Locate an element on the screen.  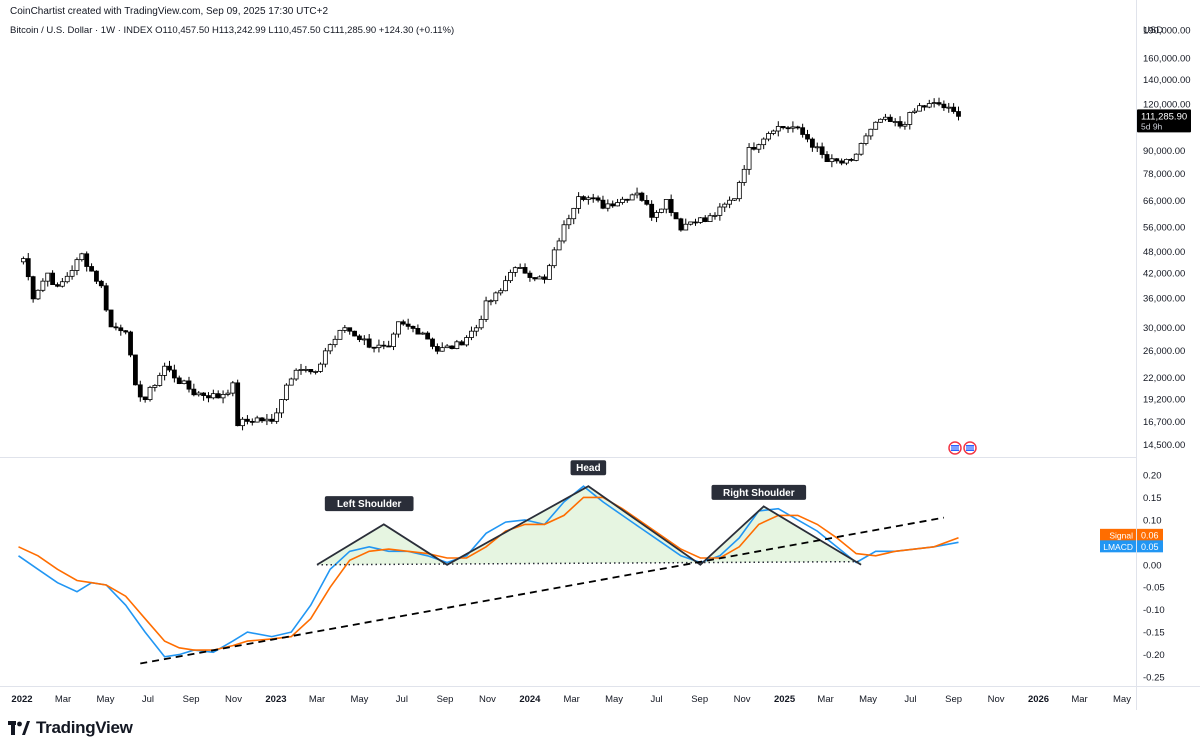
time-tick-label: Nov is located at coordinates (487, 699).